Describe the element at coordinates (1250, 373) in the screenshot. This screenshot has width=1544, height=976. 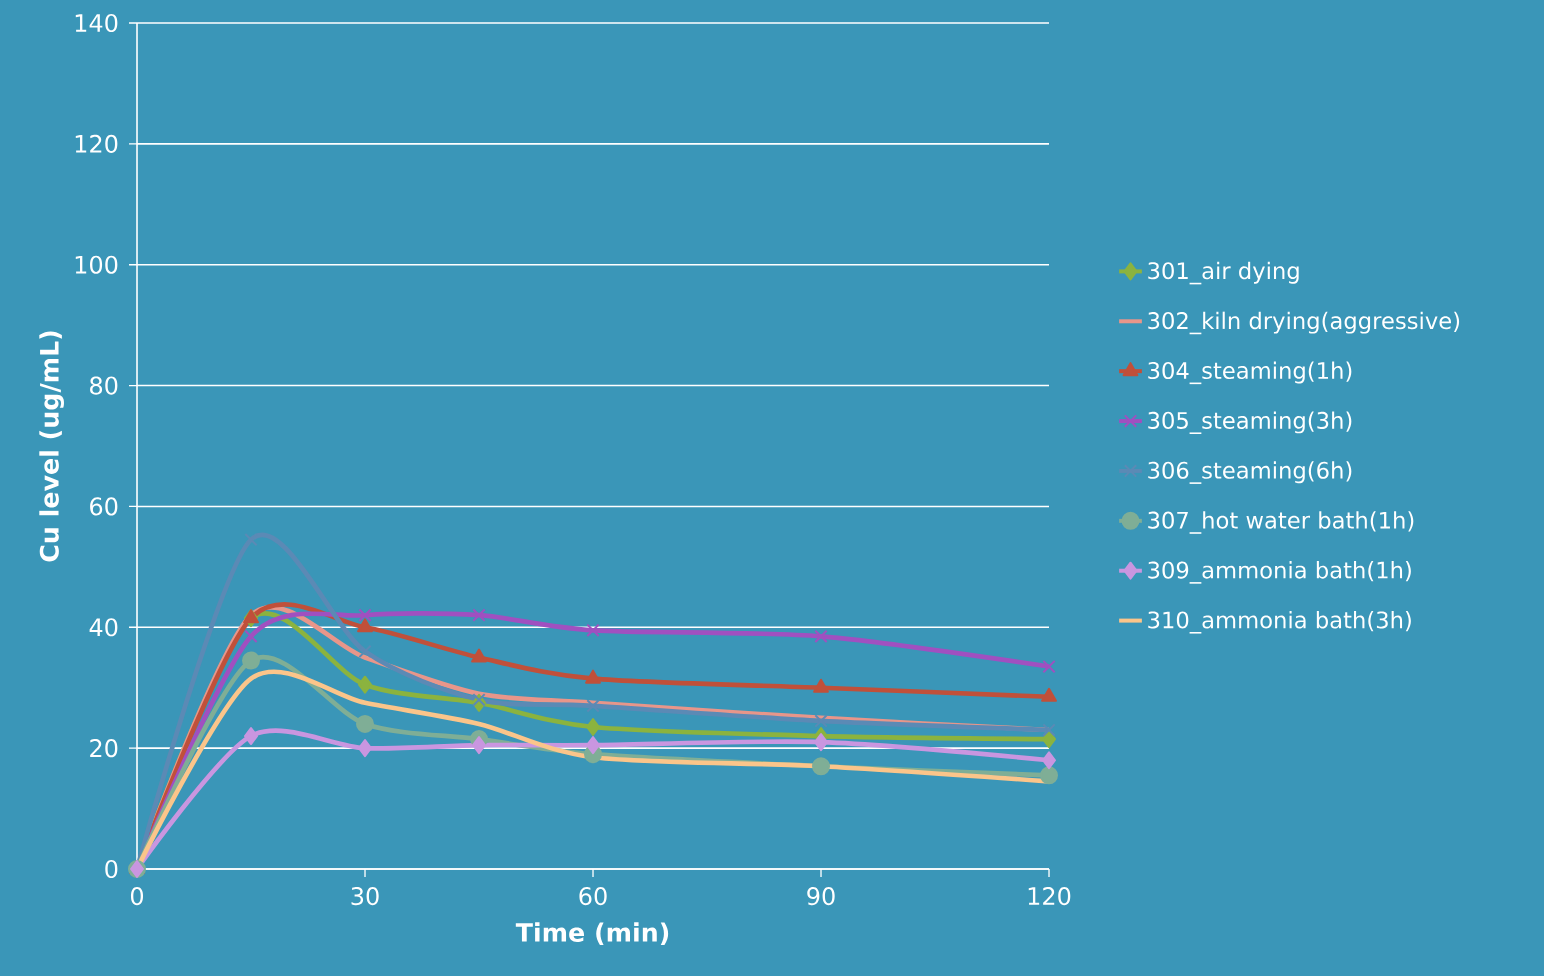
I see `legend-label: 304_steaming(1h)` at that location.